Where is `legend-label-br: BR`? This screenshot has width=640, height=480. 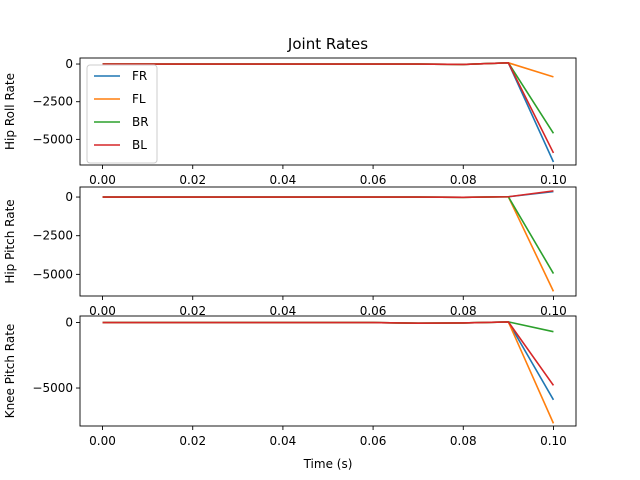
legend-label-br: BR is located at coordinates (140, 122).